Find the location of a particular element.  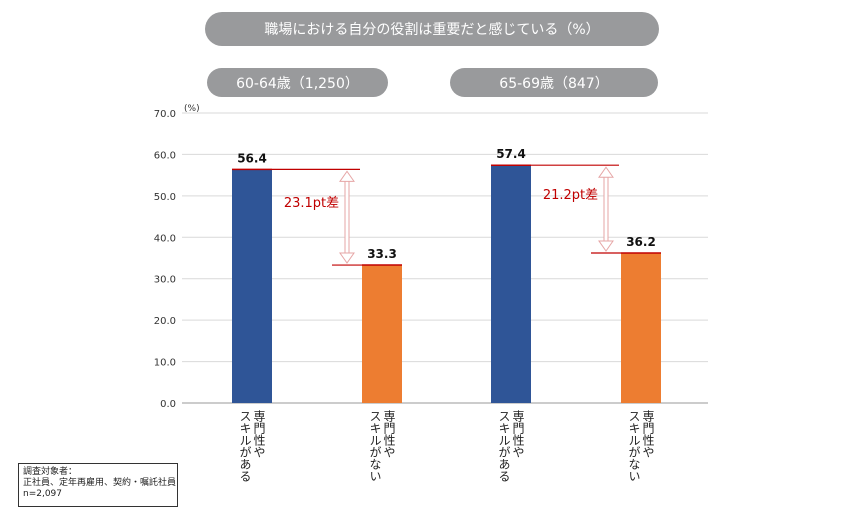

y-tick-label: 60.0 is located at coordinates (165, 155).